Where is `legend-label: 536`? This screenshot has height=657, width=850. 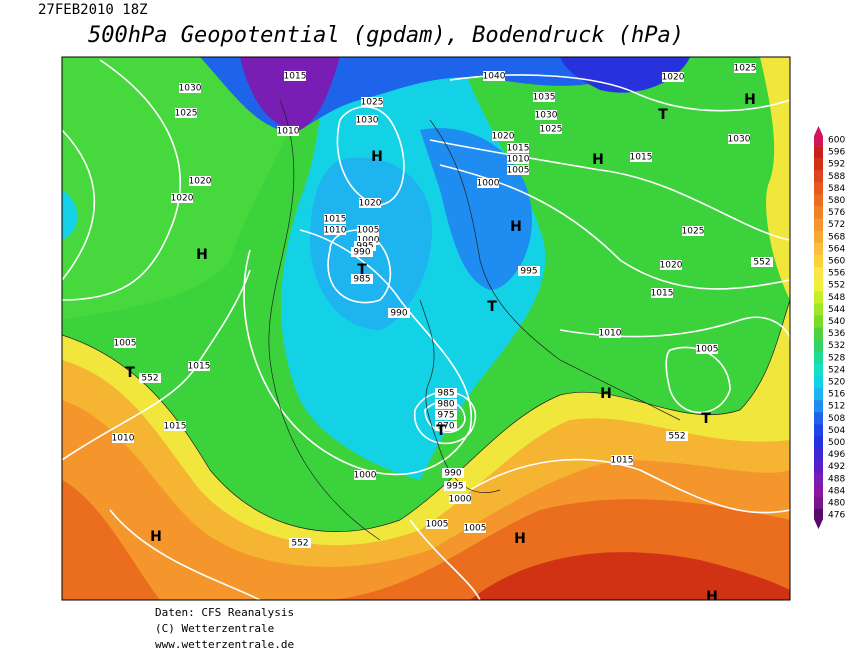
legend-label: 536 is located at coordinates (836, 334).